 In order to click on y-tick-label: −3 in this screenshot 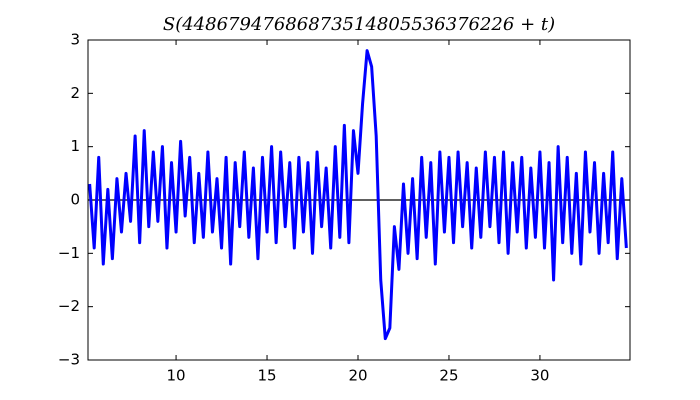, I will do `click(69, 360)`.